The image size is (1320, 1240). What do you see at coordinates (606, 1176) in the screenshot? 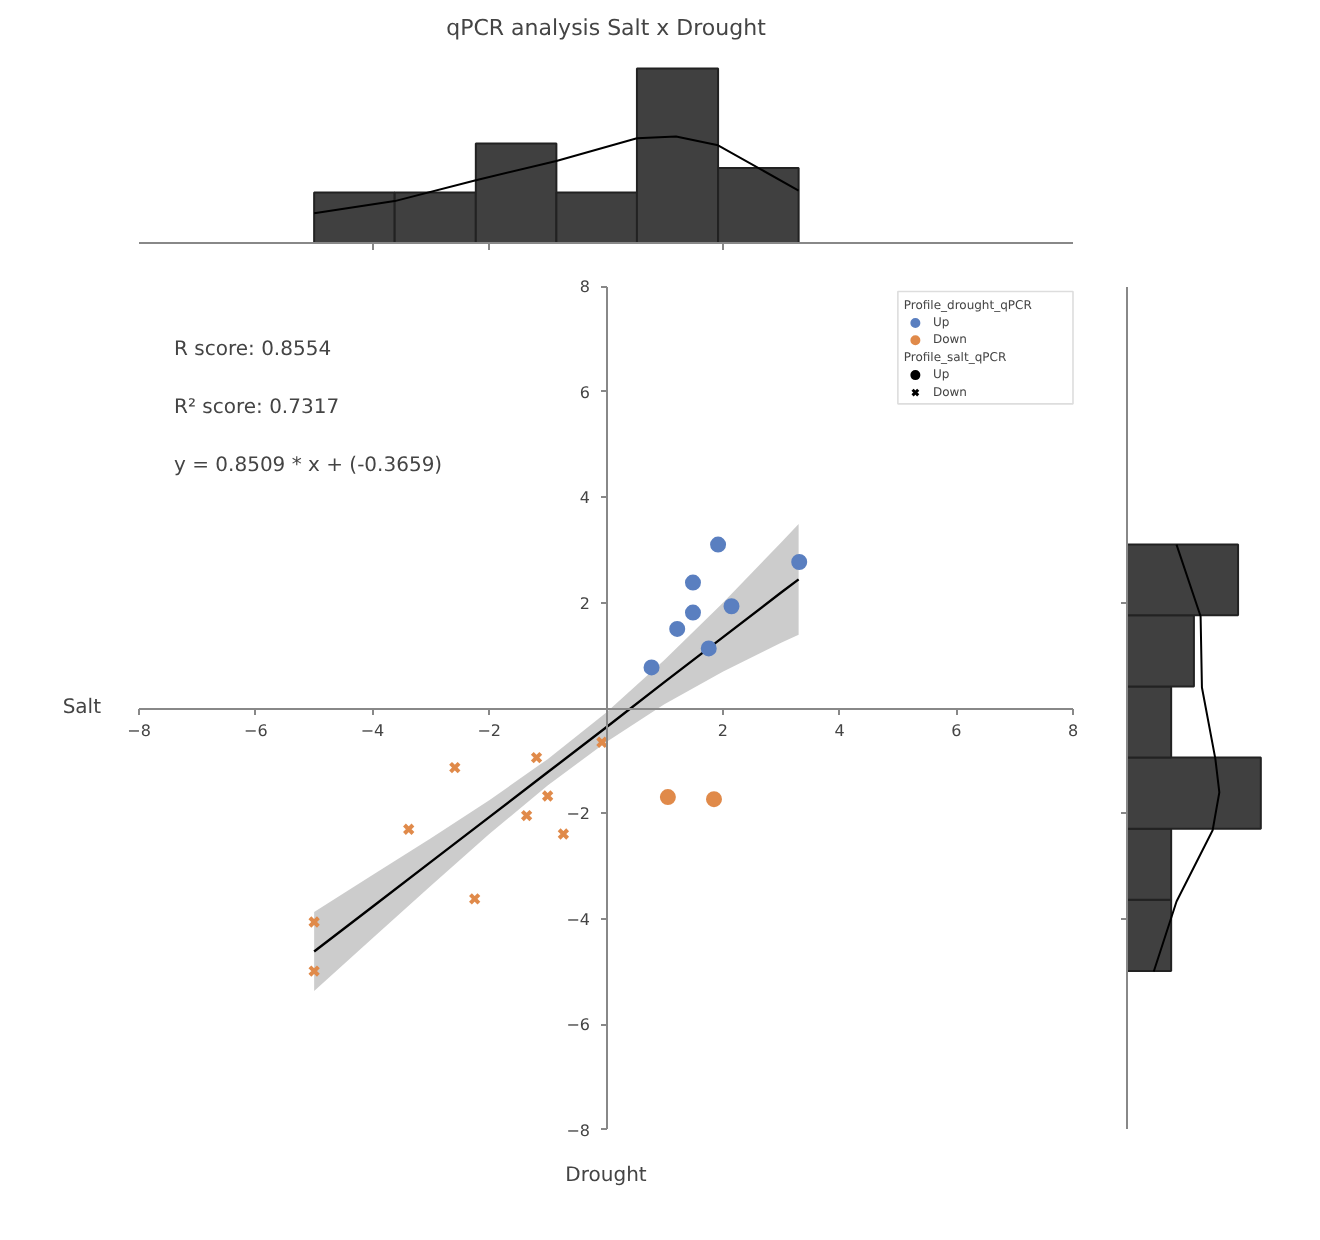
I see `x-axis-title: Drought` at bounding box center [606, 1176].